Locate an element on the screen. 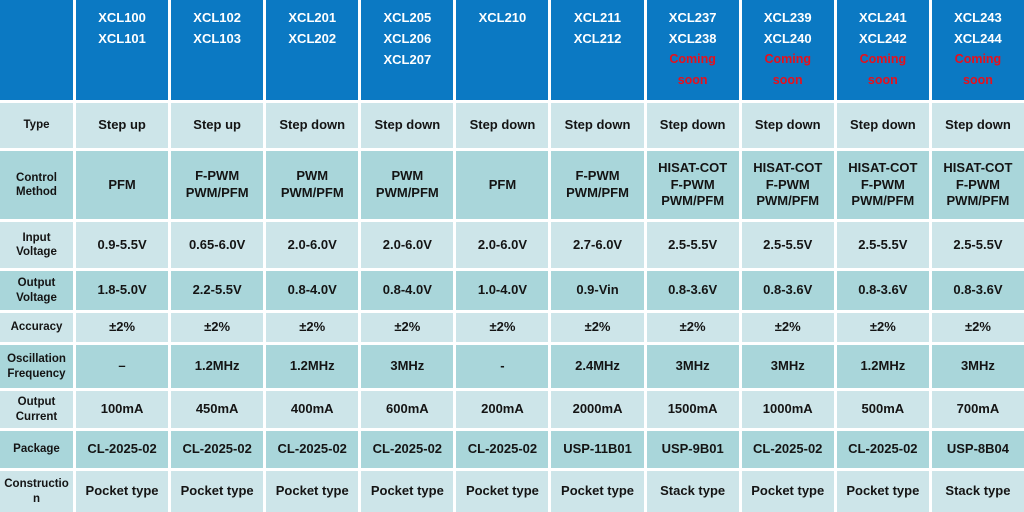 Image resolution: width=1024 pixels, height=512 pixels. column-header-xcl237: XCL237 XCL238 Coming soon is located at coordinates (692, 50).